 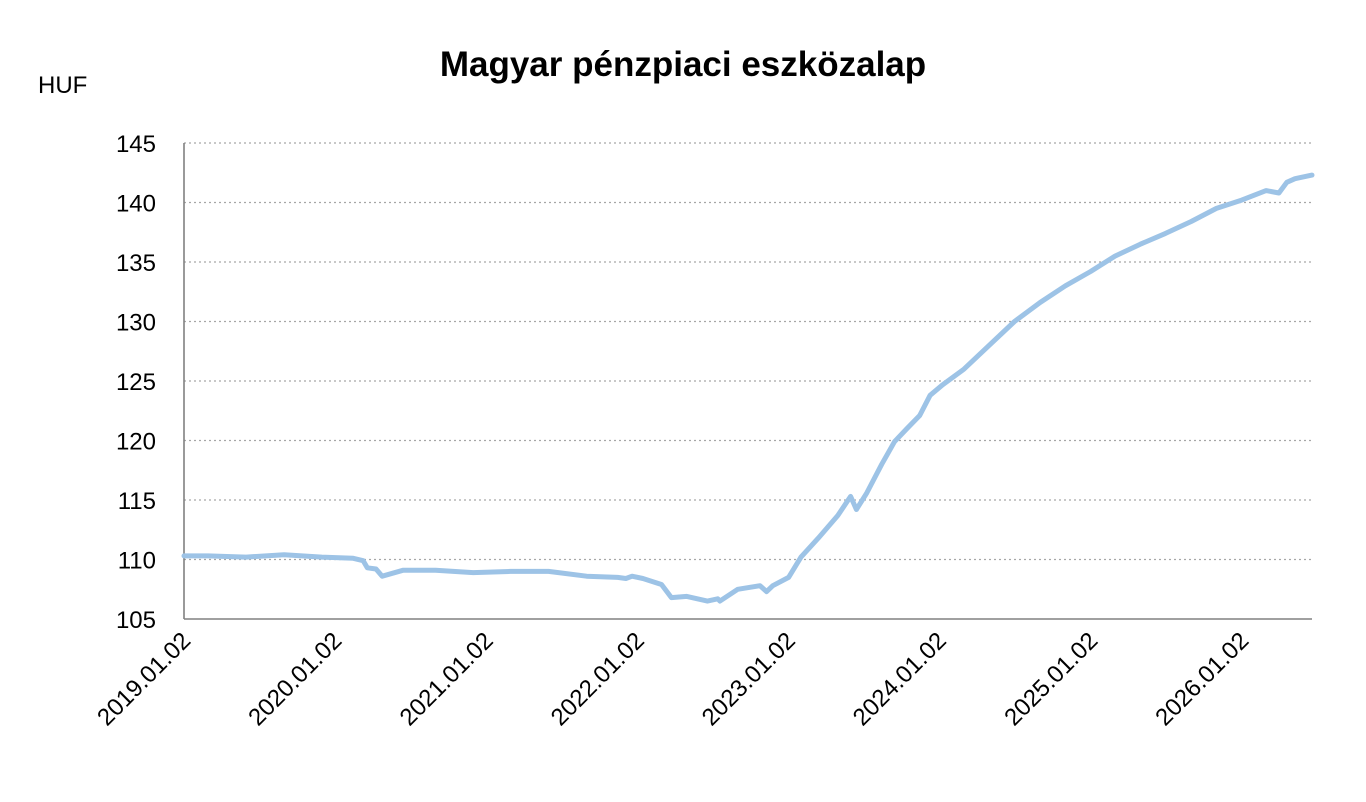 What do you see at coordinates (136, 442) in the screenshot?
I see `y-tick-label: 120` at bounding box center [136, 442].